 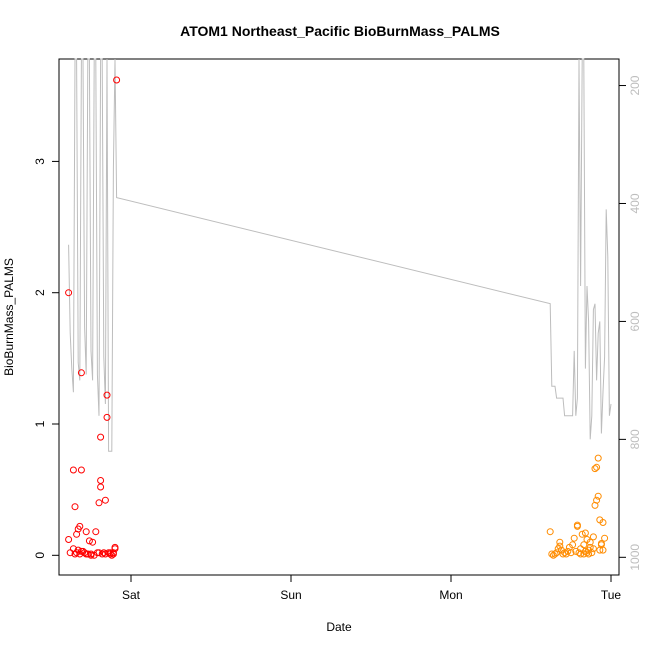 I want to click on y-right-tick-label-0: 200, so click(x=635, y=85).